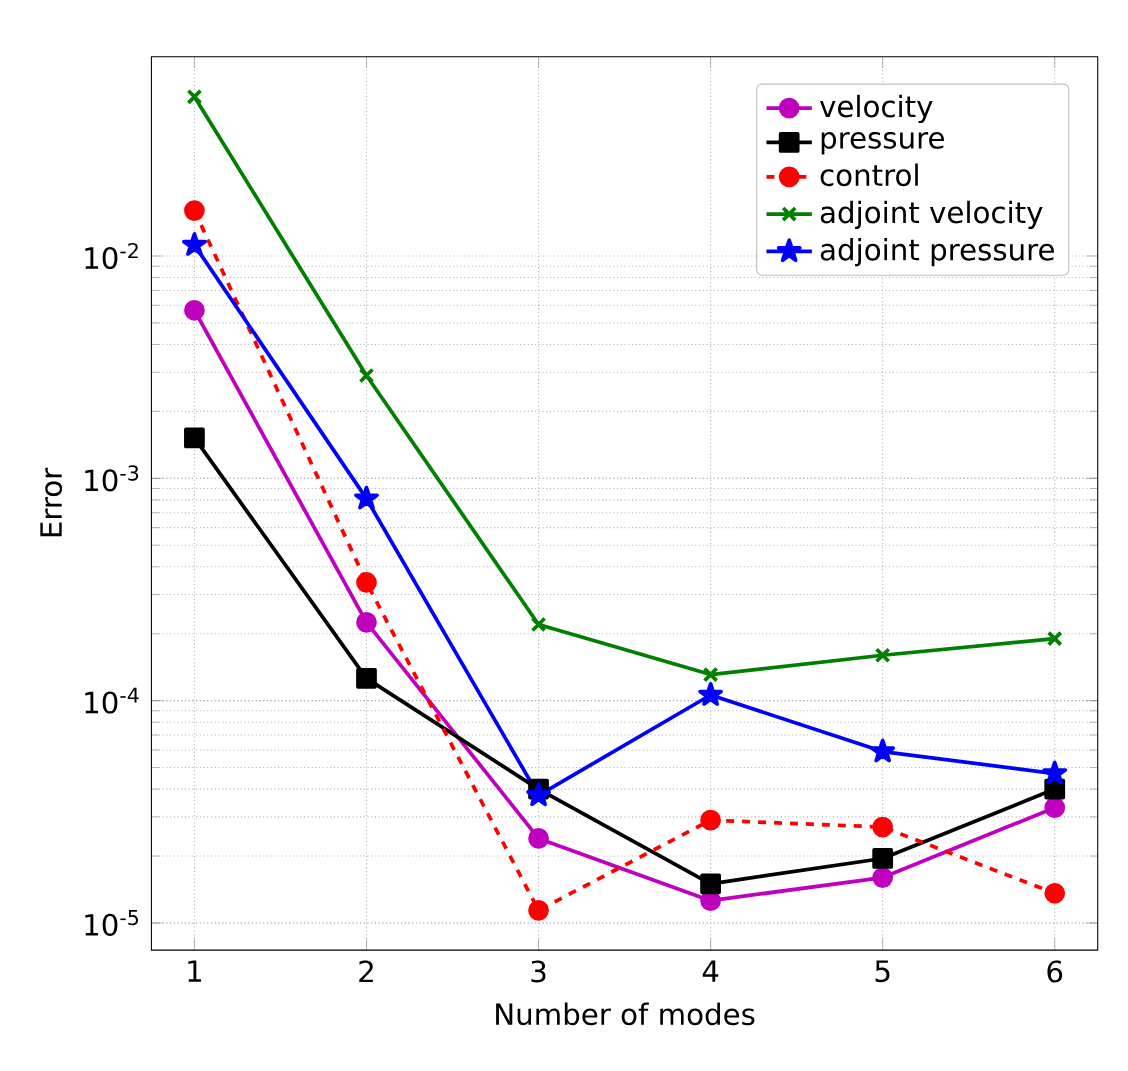  Describe the element at coordinates (111, 922) in the screenshot. I see `y-tick-label: 10$^{-5}$` at that location.